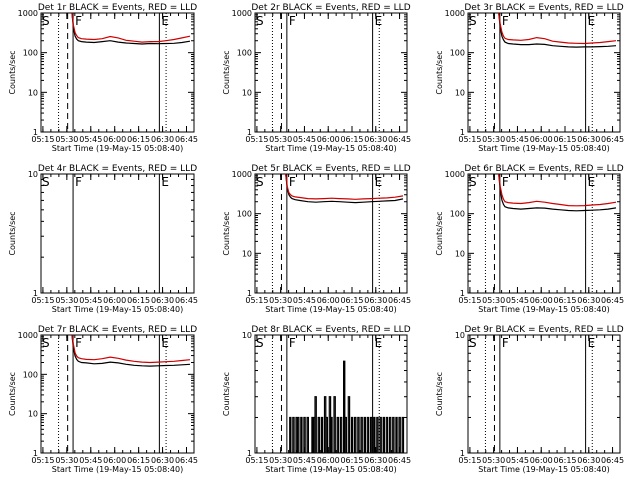 The width and height of the screenshot is (640, 480). What do you see at coordinates (117, 330) in the screenshot?
I see `panel-title: Det 7r BLACK = Events, RED = LLD` at bounding box center [117, 330].